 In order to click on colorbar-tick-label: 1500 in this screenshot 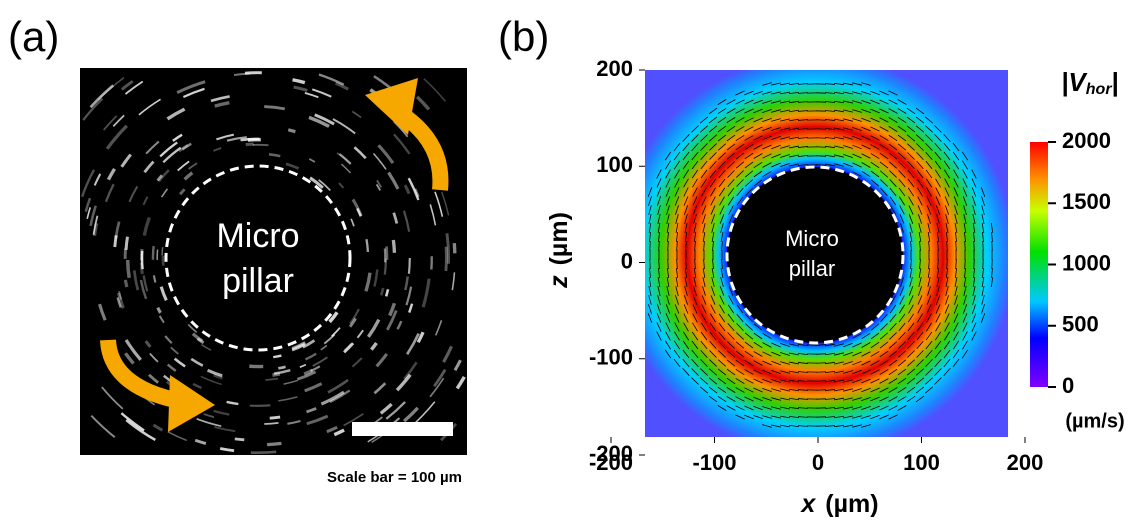, I will do `click(1086, 201)`.